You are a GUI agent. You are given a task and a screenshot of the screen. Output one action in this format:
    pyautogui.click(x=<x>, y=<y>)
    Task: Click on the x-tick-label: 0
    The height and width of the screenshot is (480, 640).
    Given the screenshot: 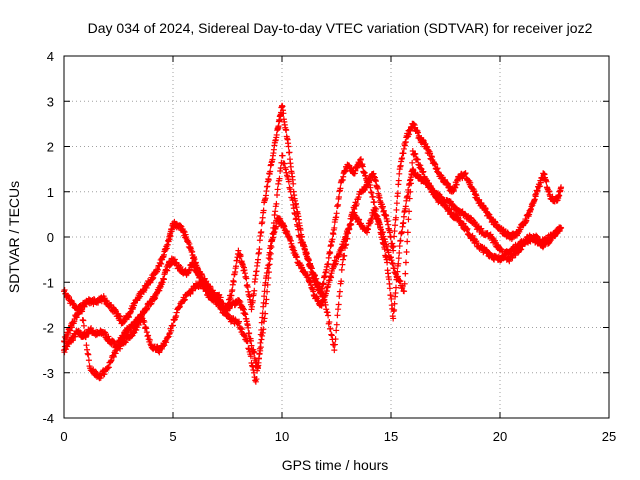 What is the action you would take?
    pyautogui.click(x=63, y=436)
    